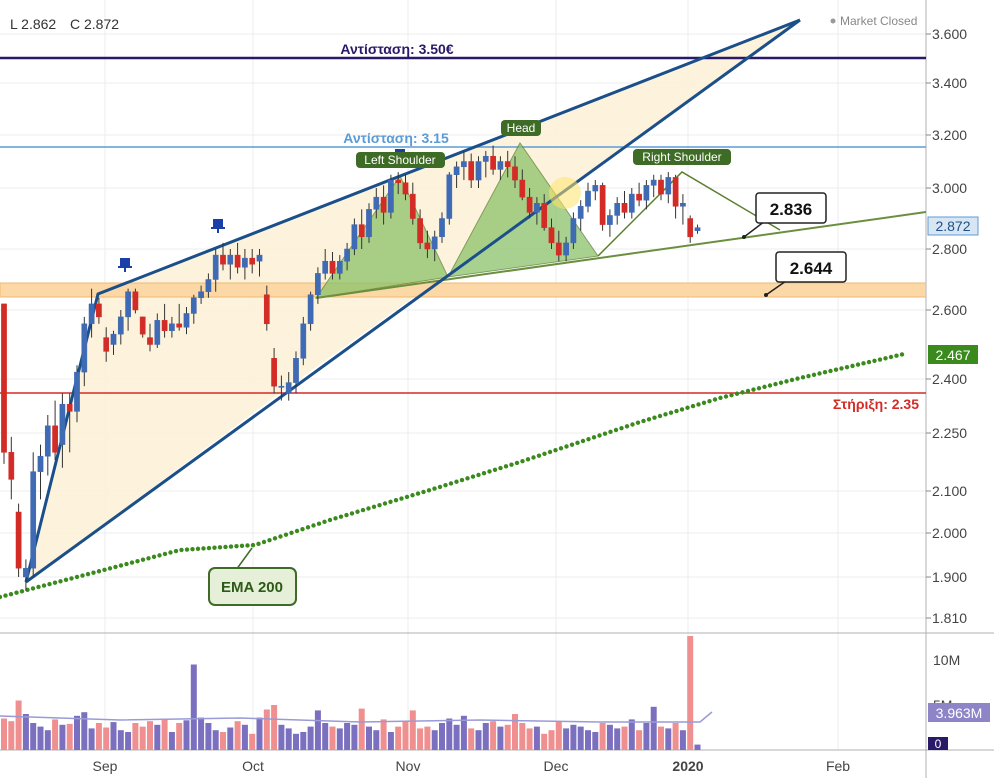 This screenshot has width=994, height=778. I want to click on left-shoulder-shape, so click(381, 237).